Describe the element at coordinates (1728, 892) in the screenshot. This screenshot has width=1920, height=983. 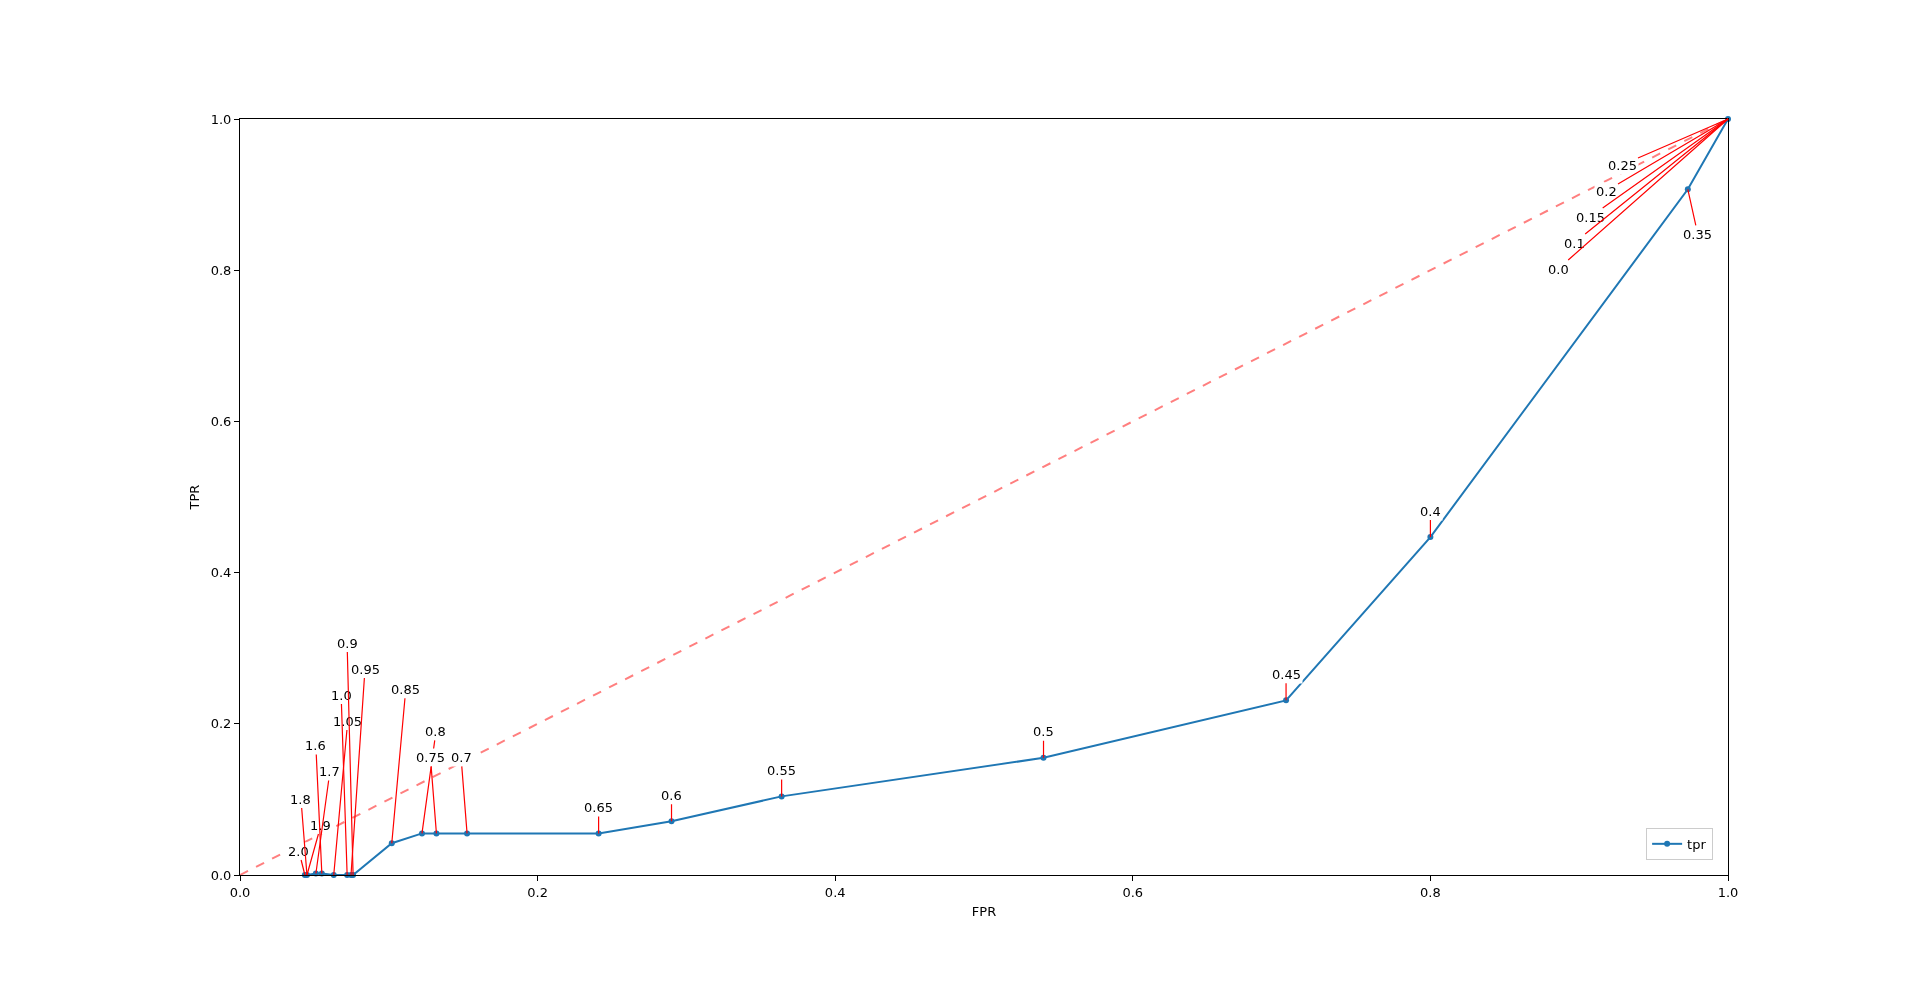
I see `x-tick-label: 1.0` at that location.